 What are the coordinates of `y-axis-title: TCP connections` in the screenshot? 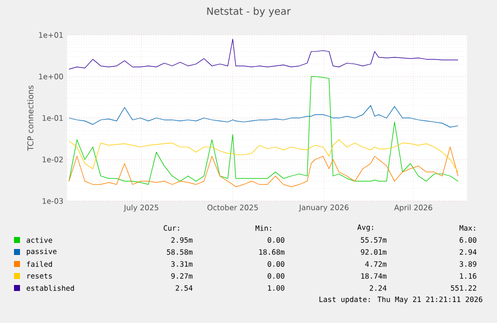 It's located at (30, 118).